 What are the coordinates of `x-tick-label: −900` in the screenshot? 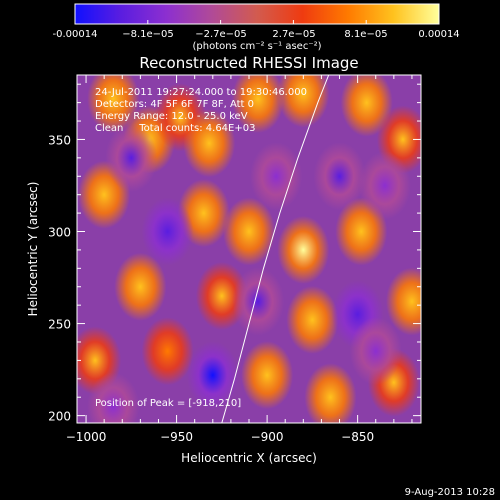 It's located at (267, 437).